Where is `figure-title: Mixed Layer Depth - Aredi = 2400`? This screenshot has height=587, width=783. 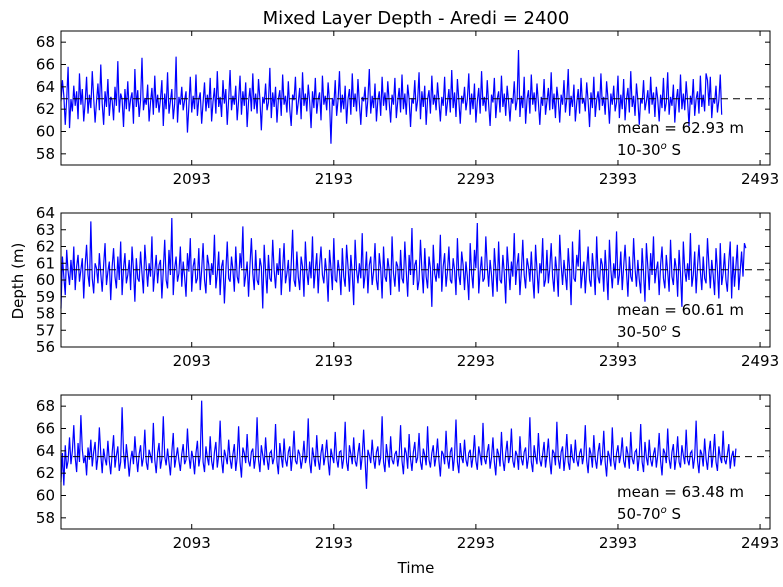 figure-title: Mixed Layer Depth - Aredi = 2400 is located at coordinates (416, 18).